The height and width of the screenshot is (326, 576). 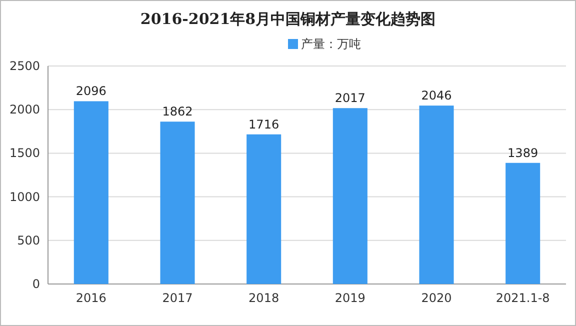 I want to click on data-label: 1389, so click(x=523, y=153).